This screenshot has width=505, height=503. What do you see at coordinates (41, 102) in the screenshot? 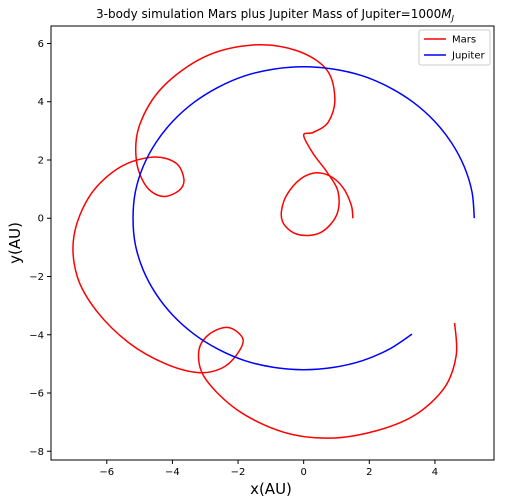
I see `y-tick-label: 4` at bounding box center [41, 102].